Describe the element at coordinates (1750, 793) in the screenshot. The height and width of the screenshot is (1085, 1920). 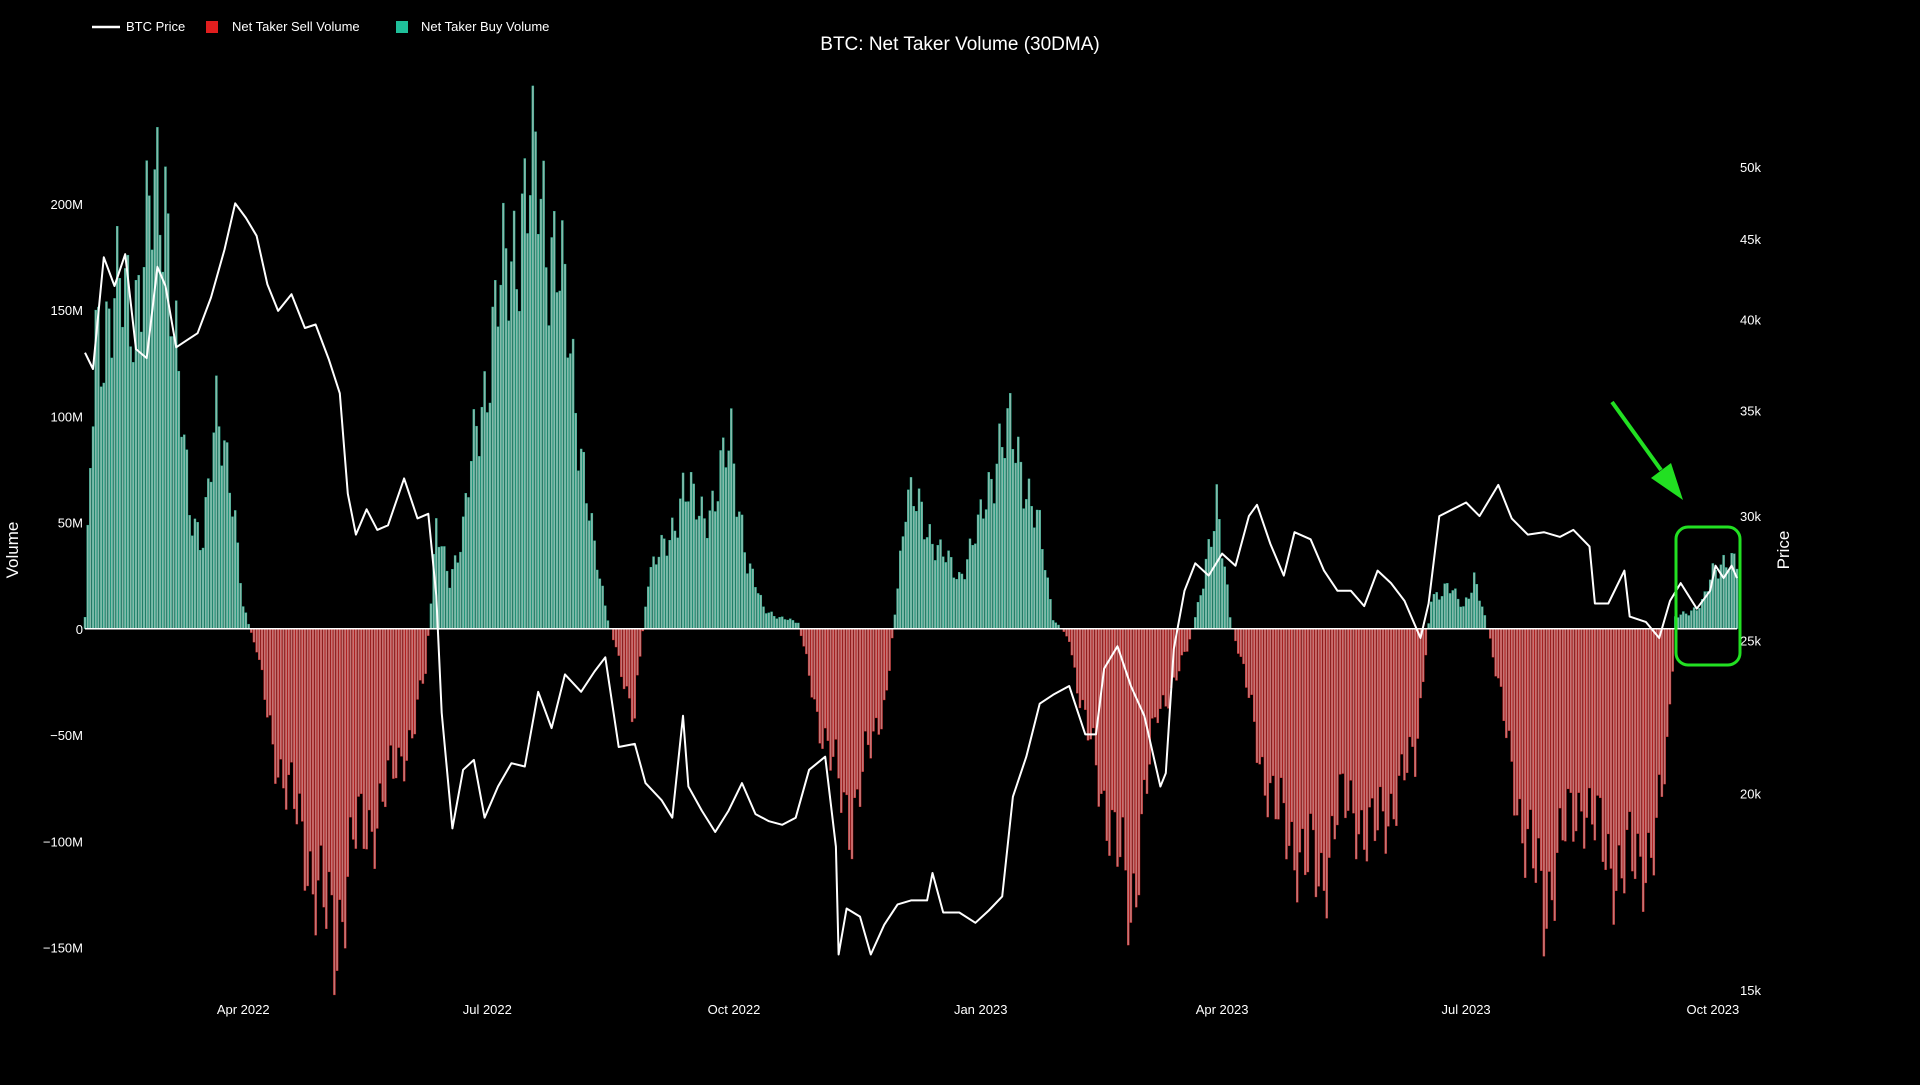
I see `y2-tick-label: 20k` at that location.